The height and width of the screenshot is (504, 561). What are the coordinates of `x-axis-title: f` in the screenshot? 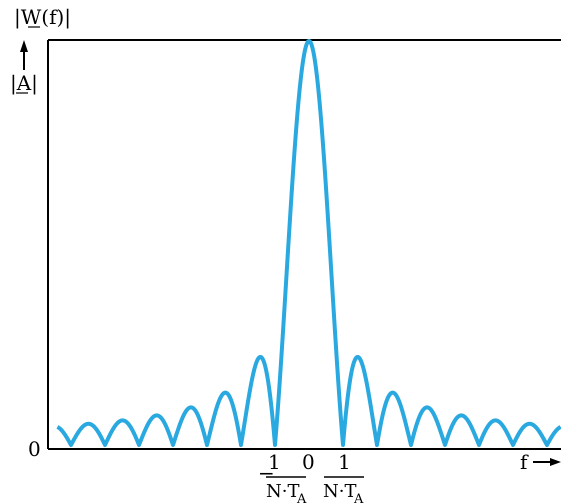 It's located at (524, 462).